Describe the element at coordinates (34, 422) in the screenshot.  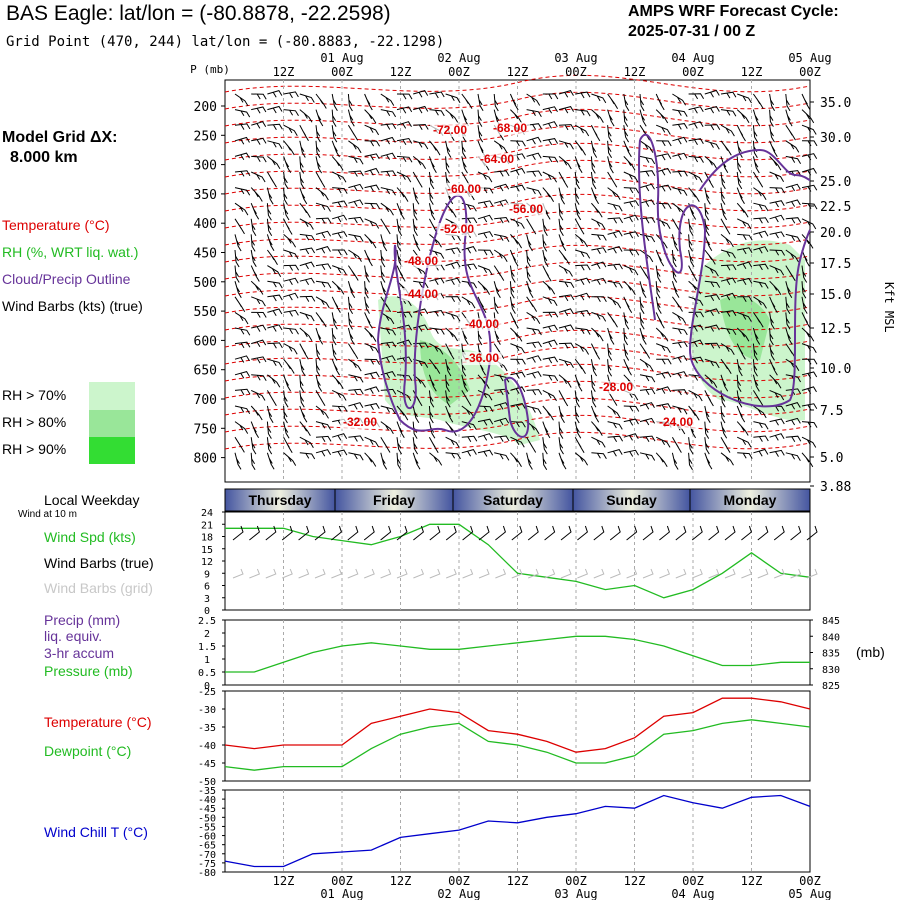
I see `legend-rh80-label: RH > 80%` at that location.